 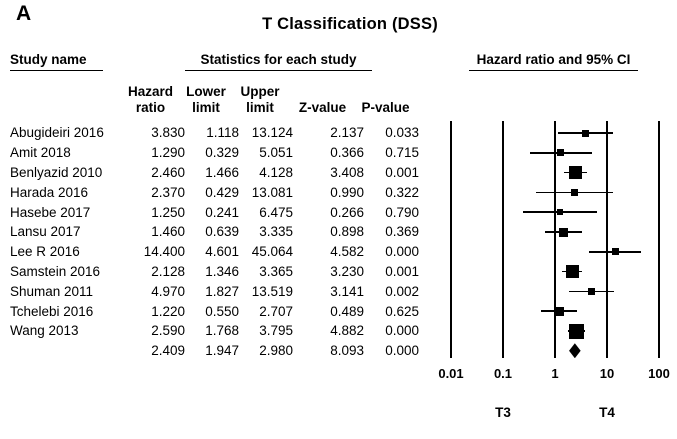 I want to click on lower-limit-cell: 4.601, so click(x=222, y=252).